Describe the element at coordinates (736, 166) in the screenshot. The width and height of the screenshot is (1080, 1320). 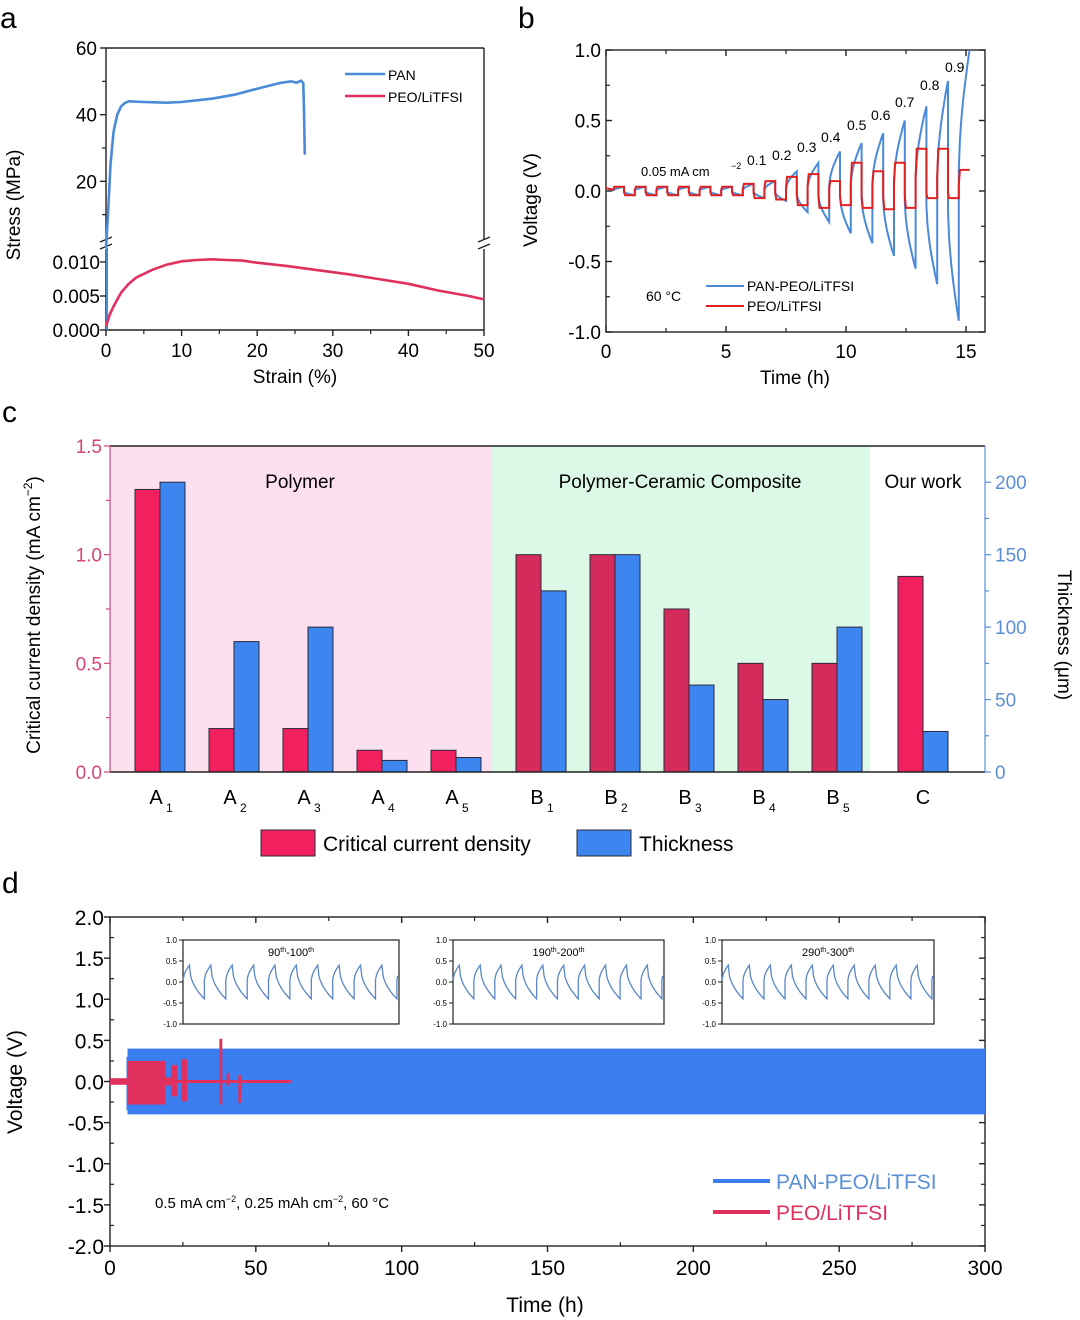
I see `annotation-sup: −2` at that location.